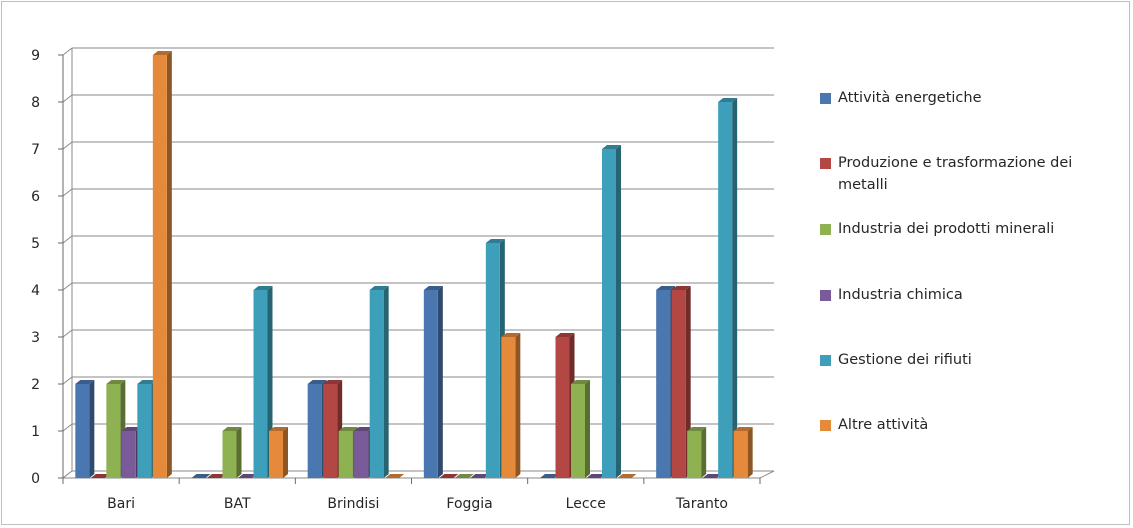 The width and height of the screenshot is (1133, 528). What do you see at coordinates (35, 197) in the screenshot?
I see `y-tick-label: 6` at bounding box center [35, 197].